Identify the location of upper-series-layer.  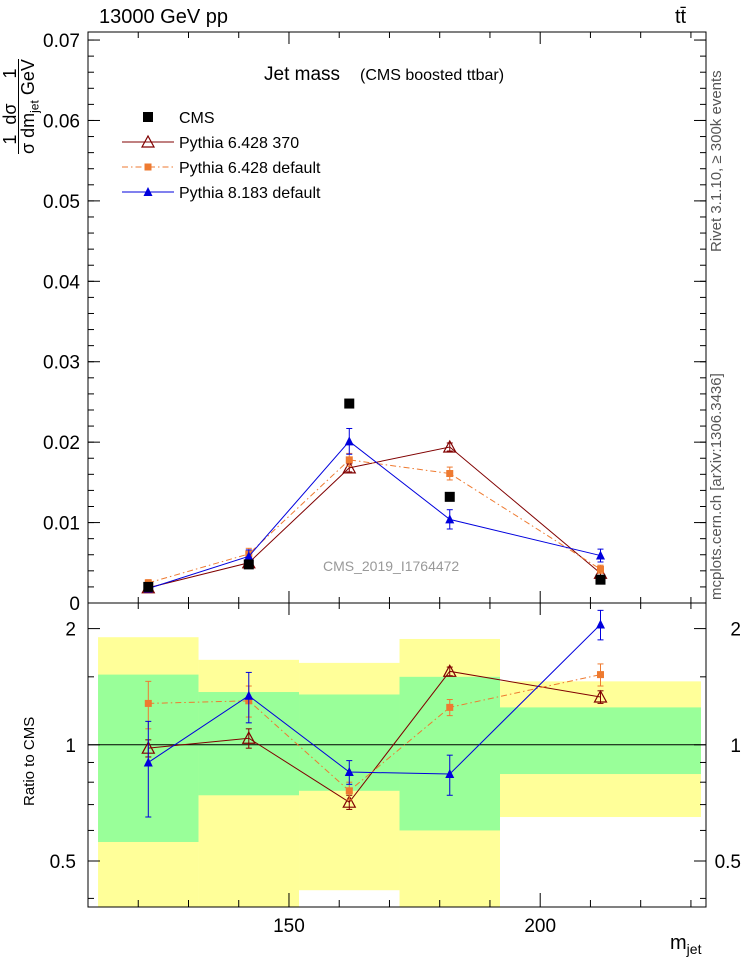
(374, 496).